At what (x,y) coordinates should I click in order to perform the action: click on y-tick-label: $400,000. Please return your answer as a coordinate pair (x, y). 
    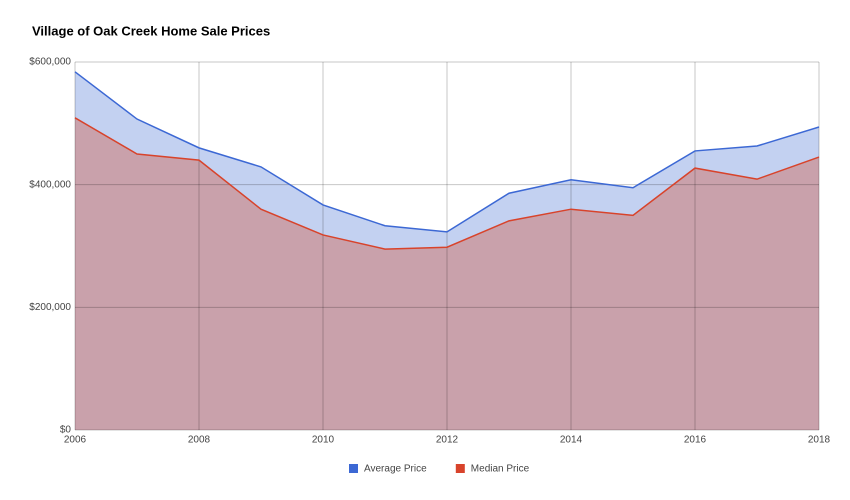
    Looking at the image, I should click on (50, 184).